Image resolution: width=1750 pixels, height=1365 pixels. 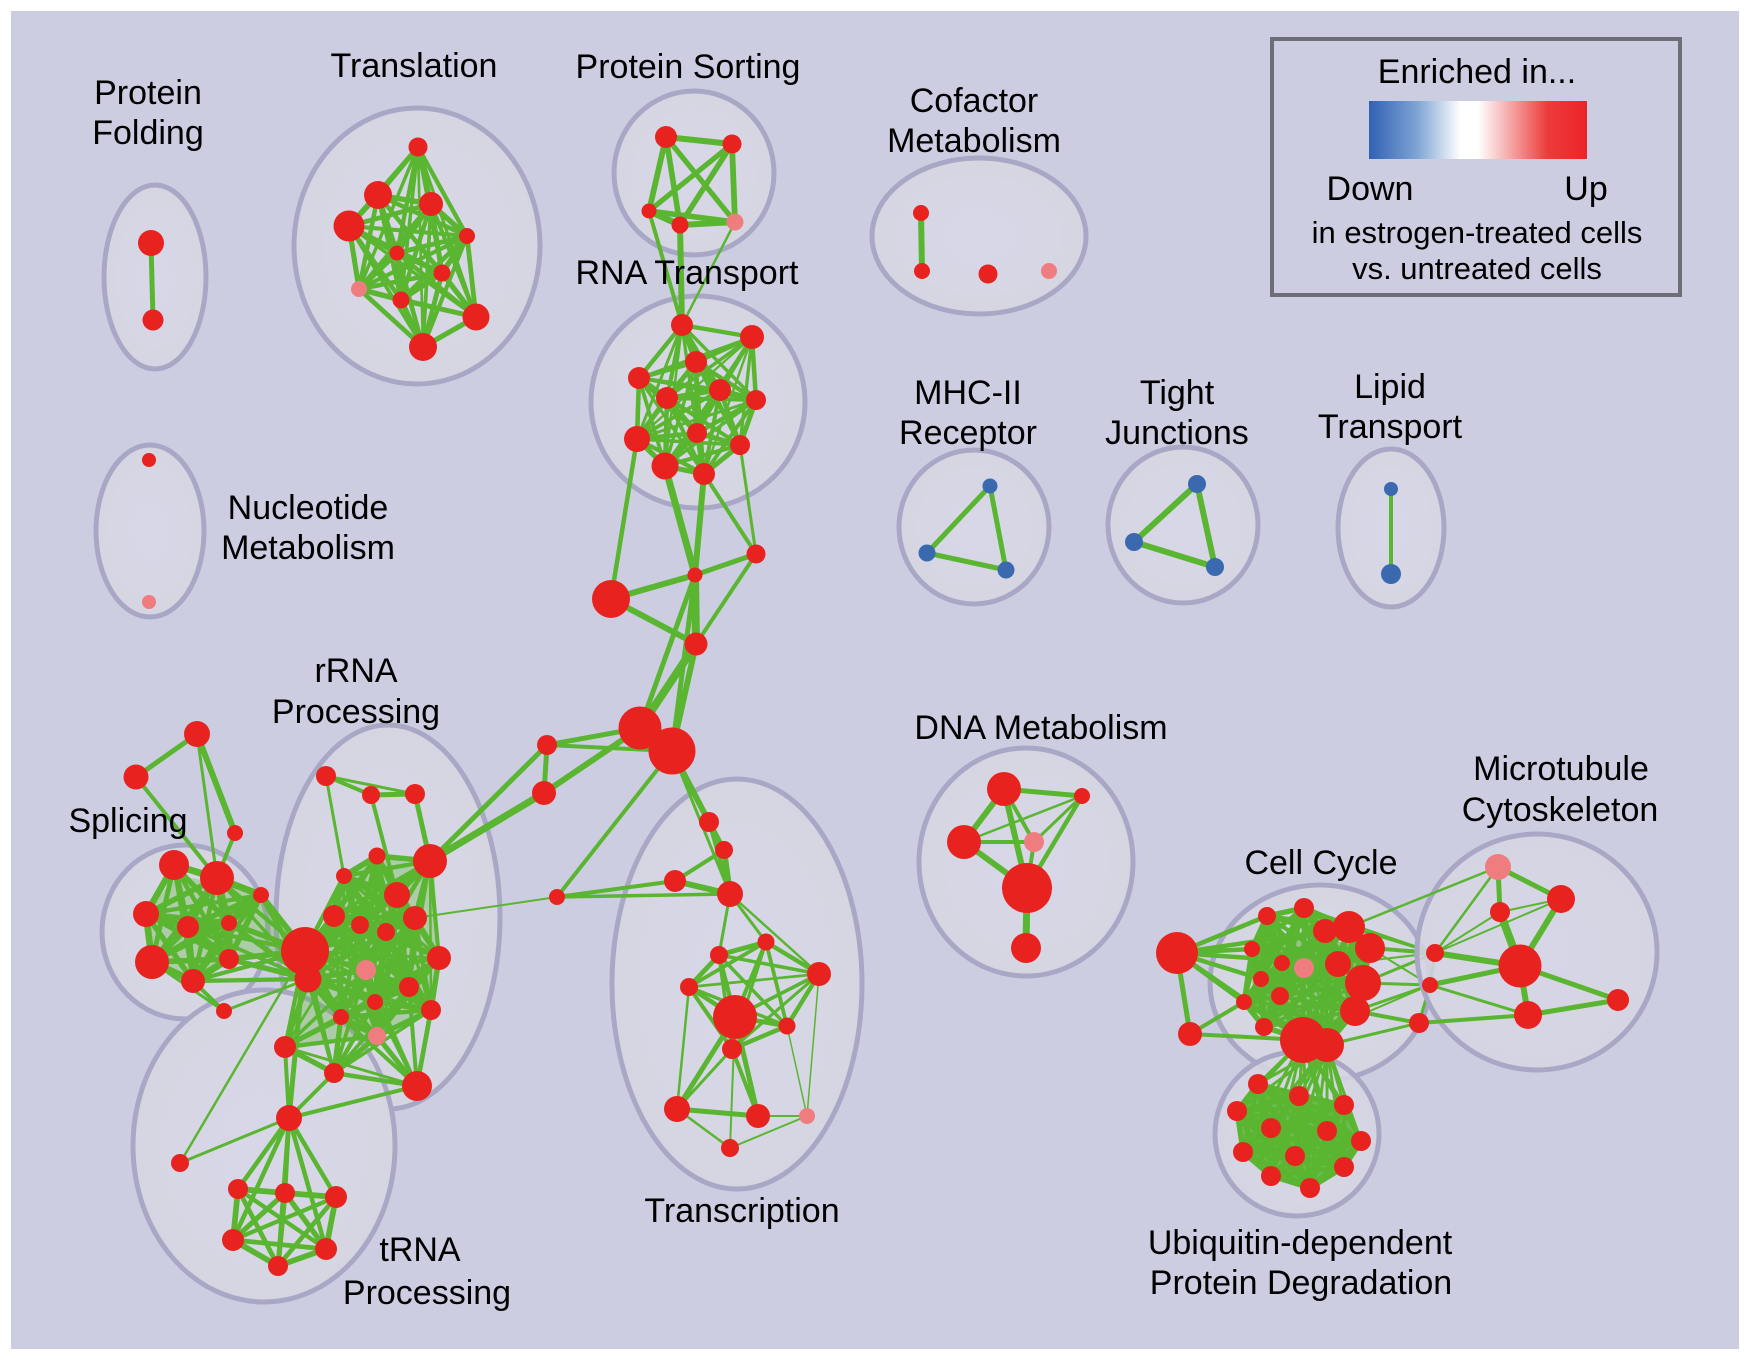 What do you see at coordinates (1177, 393) in the screenshot?
I see `svg-text: Tight` at bounding box center [1177, 393].